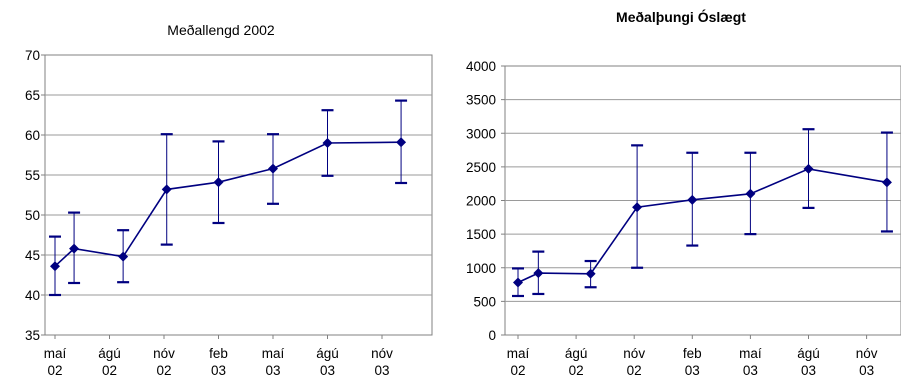 Image resolution: width=901 pixels, height=383 pixels. I want to click on y-tick-label: 45, so click(32, 255).